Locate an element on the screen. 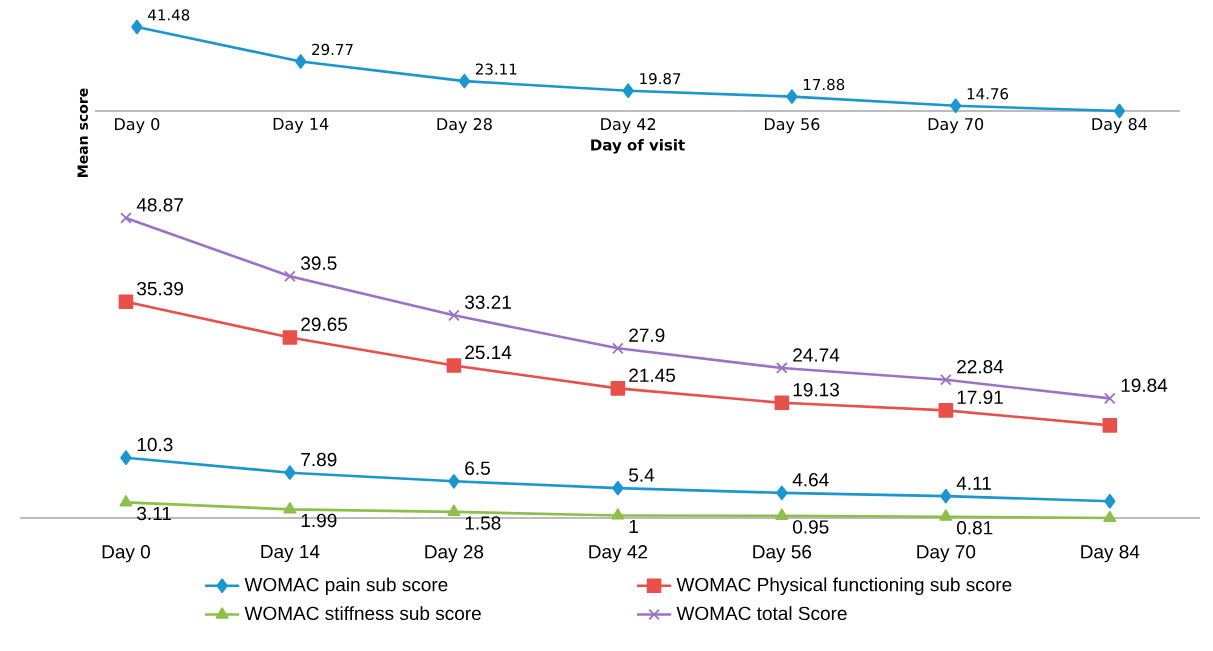 Image resolution: width=1213 pixels, height=651 pixels. legend-label: WOMAC total Score is located at coordinates (761, 613).